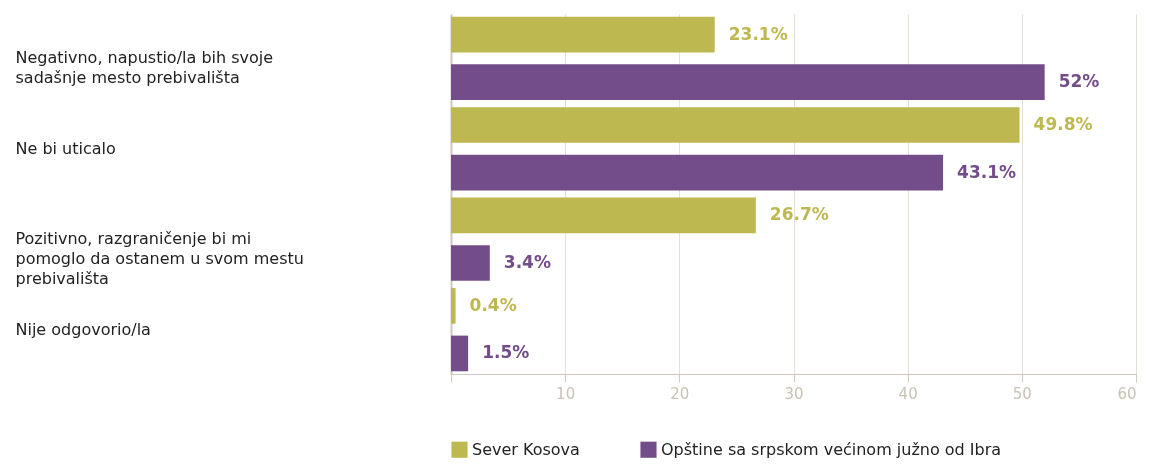  What do you see at coordinates (1127, 393) in the screenshot?
I see `x-tick-label: 60` at bounding box center [1127, 393].